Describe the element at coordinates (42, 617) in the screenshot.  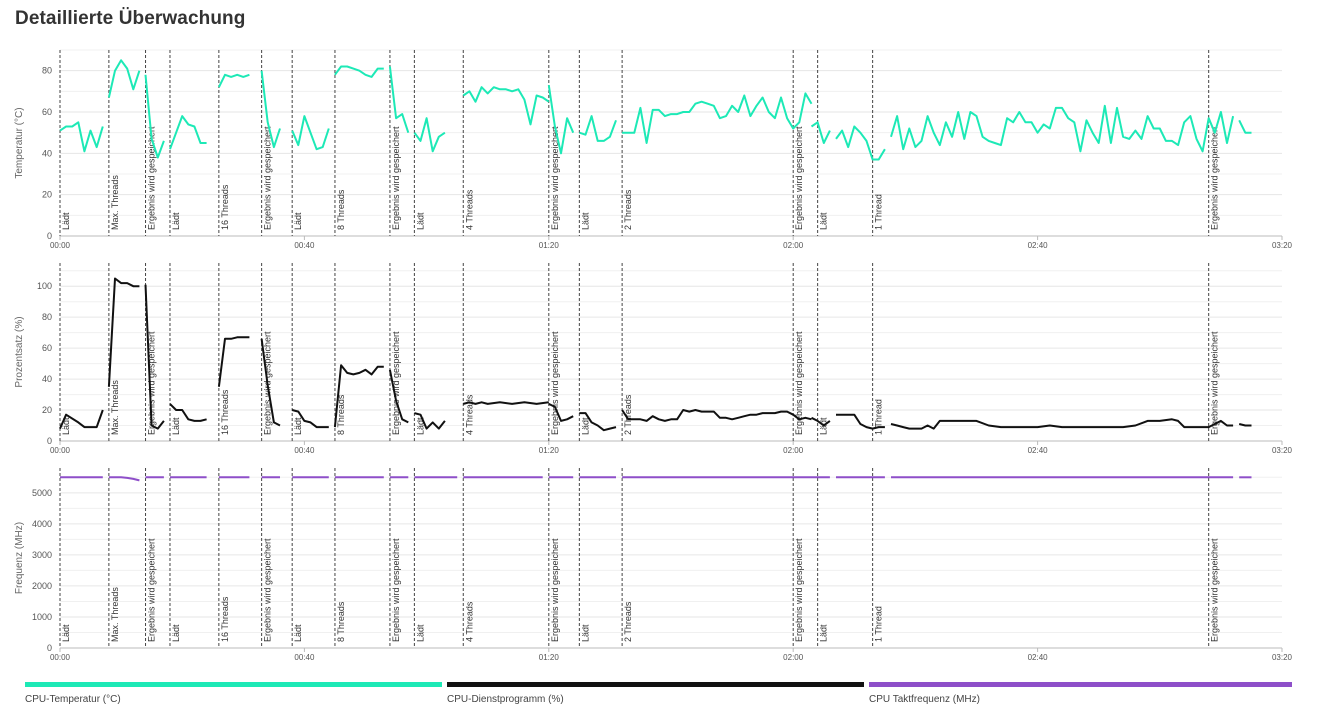
I see `y-tick-label: 1000` at that location.